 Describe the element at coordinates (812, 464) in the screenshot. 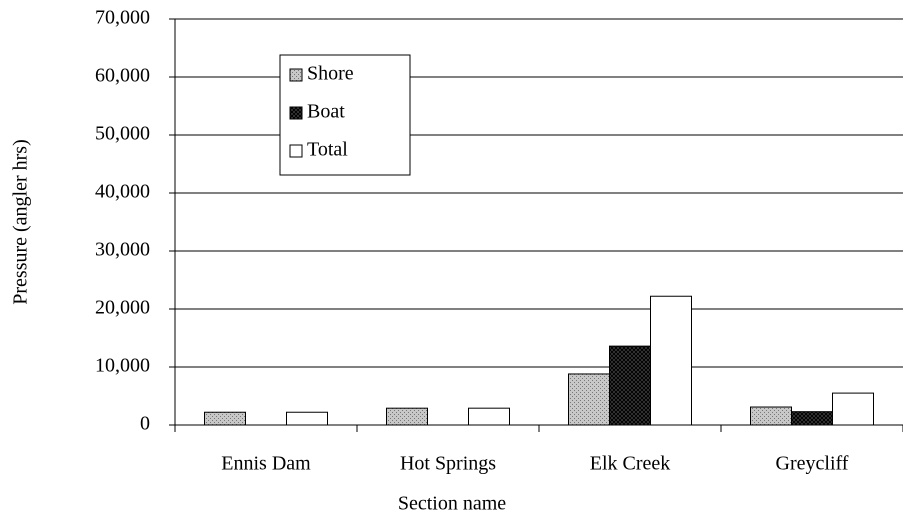

I see `x-tick-label: Greycliff` at that location.